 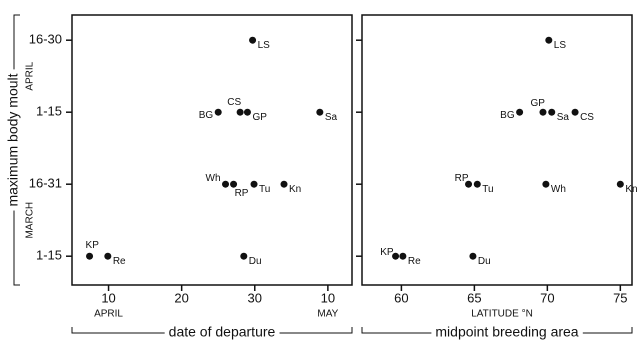 I want to click on x-tick-label: 70, so click(x=547, y=297).